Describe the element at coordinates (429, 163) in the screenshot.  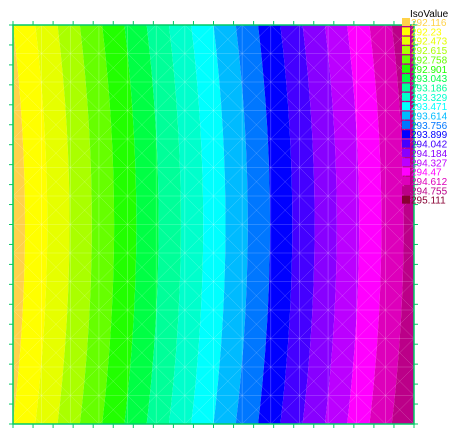
I see `legend-label: 294.327` at that location.